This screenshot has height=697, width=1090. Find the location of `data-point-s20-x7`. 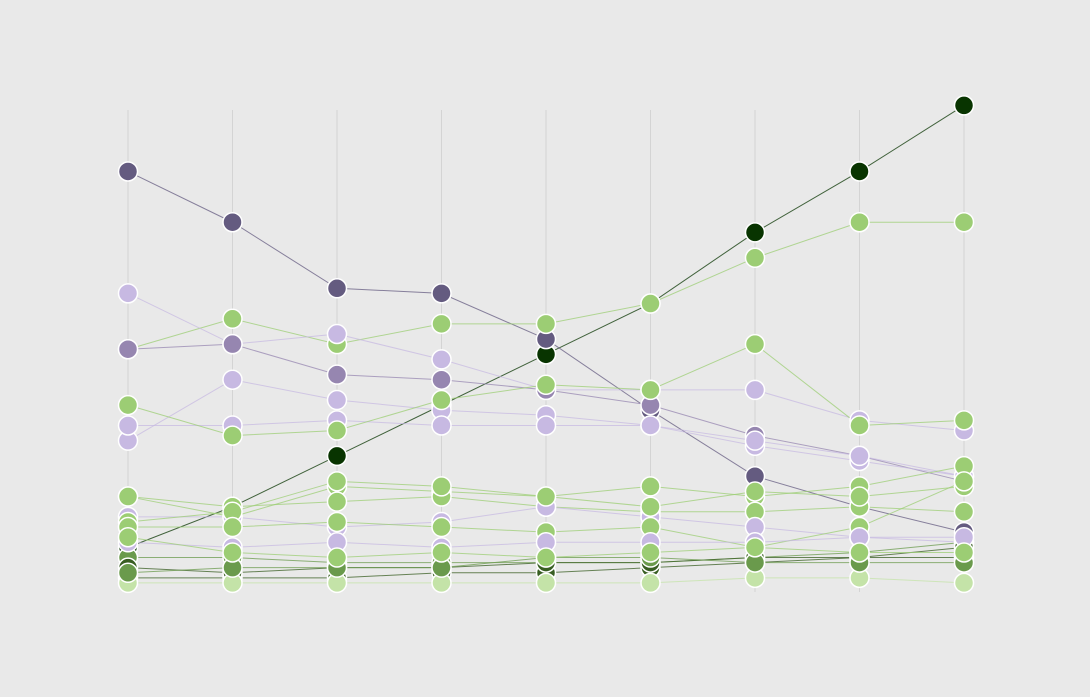

data-point-s20-x7 is located at coordinates (755, 547).